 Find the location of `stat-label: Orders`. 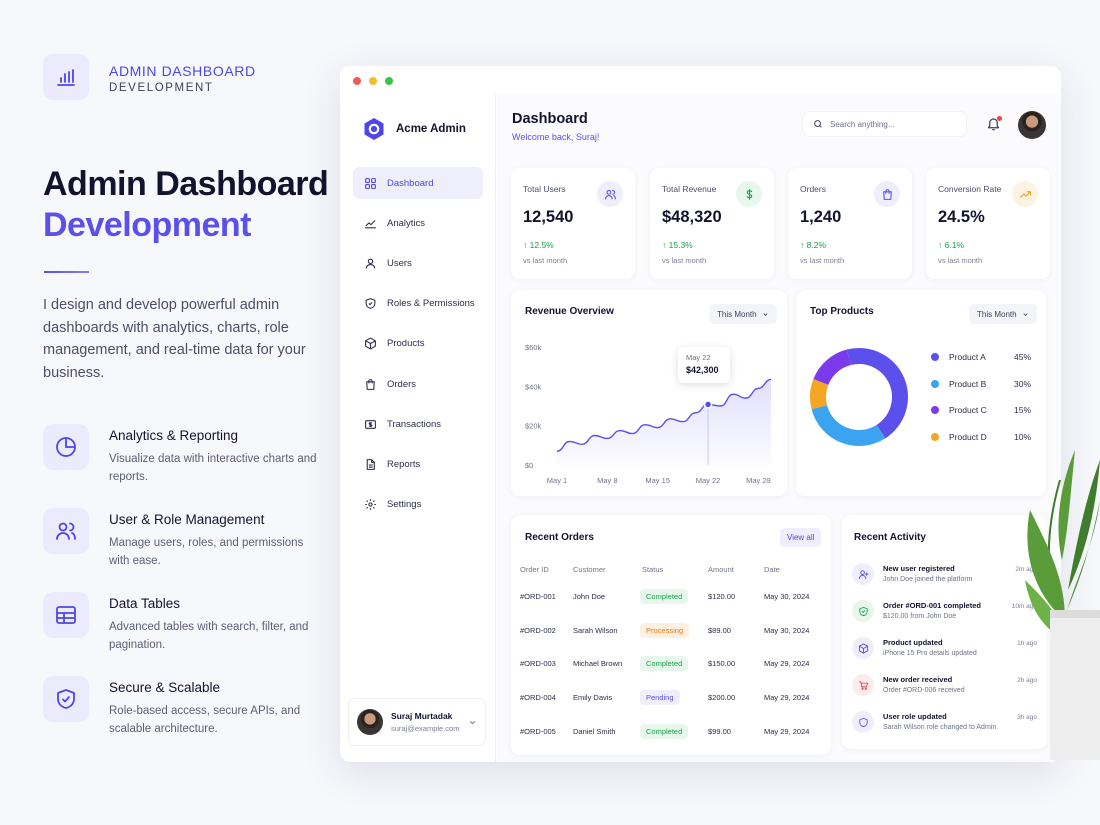

stat-label: Orders is located at coordinates (813, 189).